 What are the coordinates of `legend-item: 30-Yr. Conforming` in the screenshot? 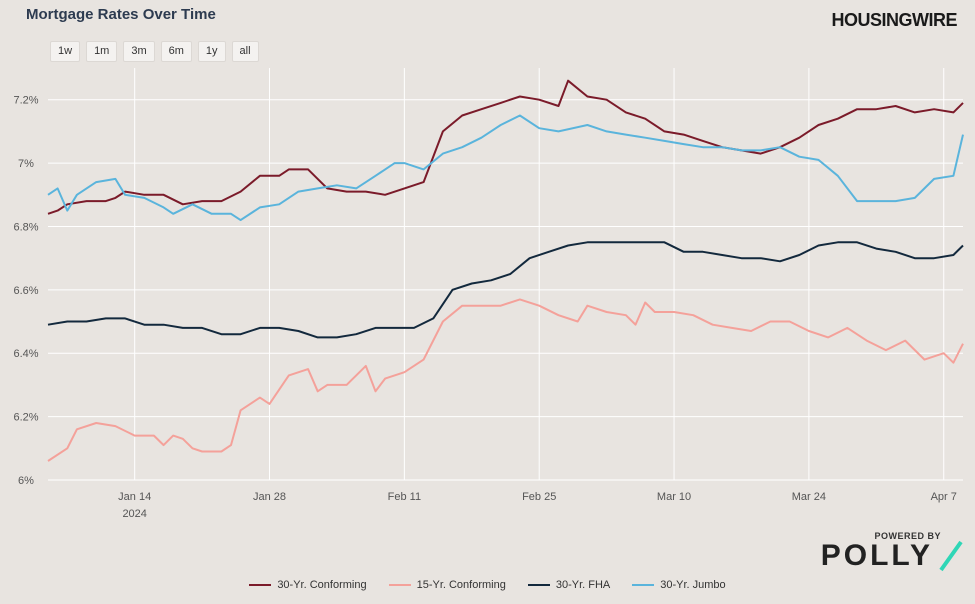 It's located at (308, 585).